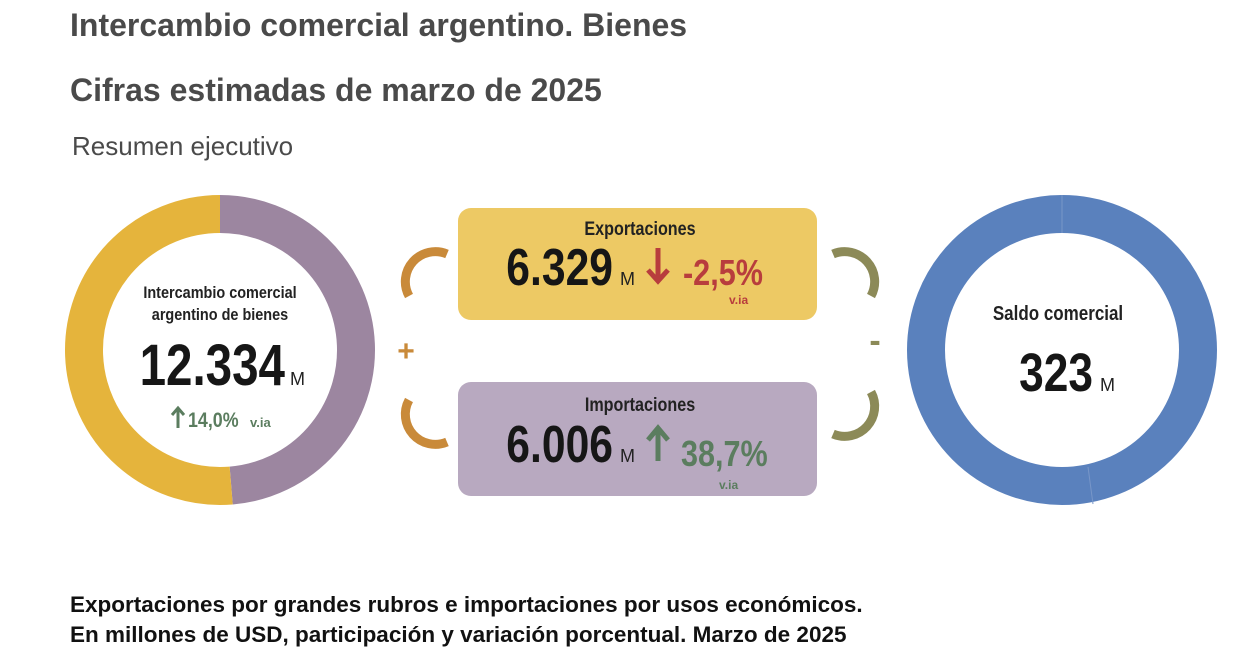  Describe the element at coordinates (1056, 373) in the screenshot. I see `balance-value: 323` at that location.